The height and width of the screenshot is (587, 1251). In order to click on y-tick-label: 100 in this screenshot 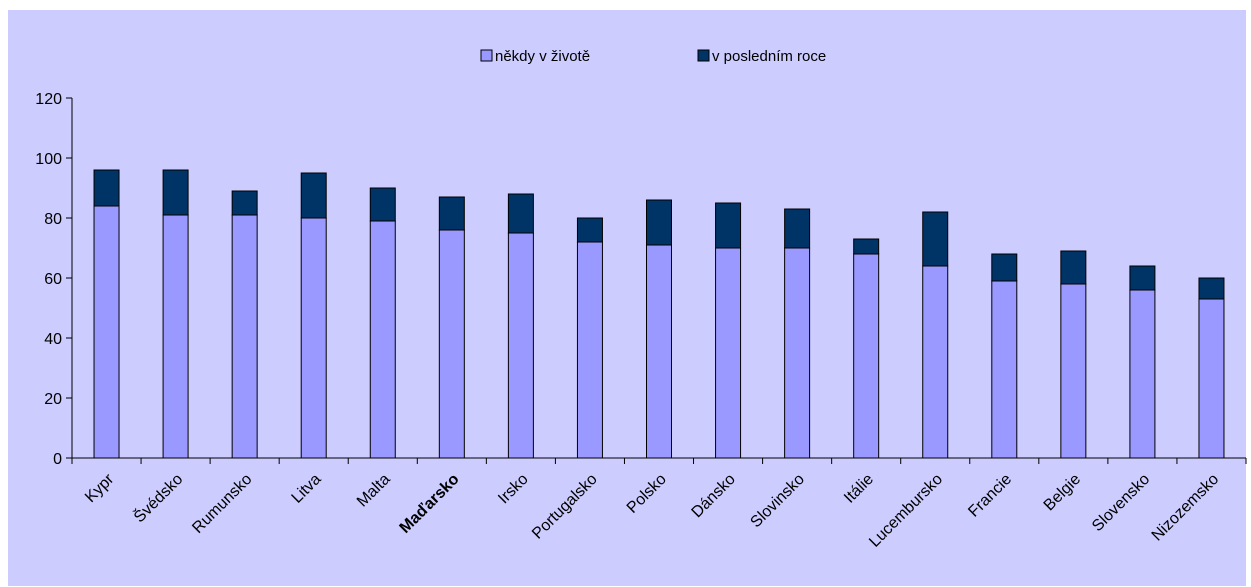, I will do `click(48, 159)`.